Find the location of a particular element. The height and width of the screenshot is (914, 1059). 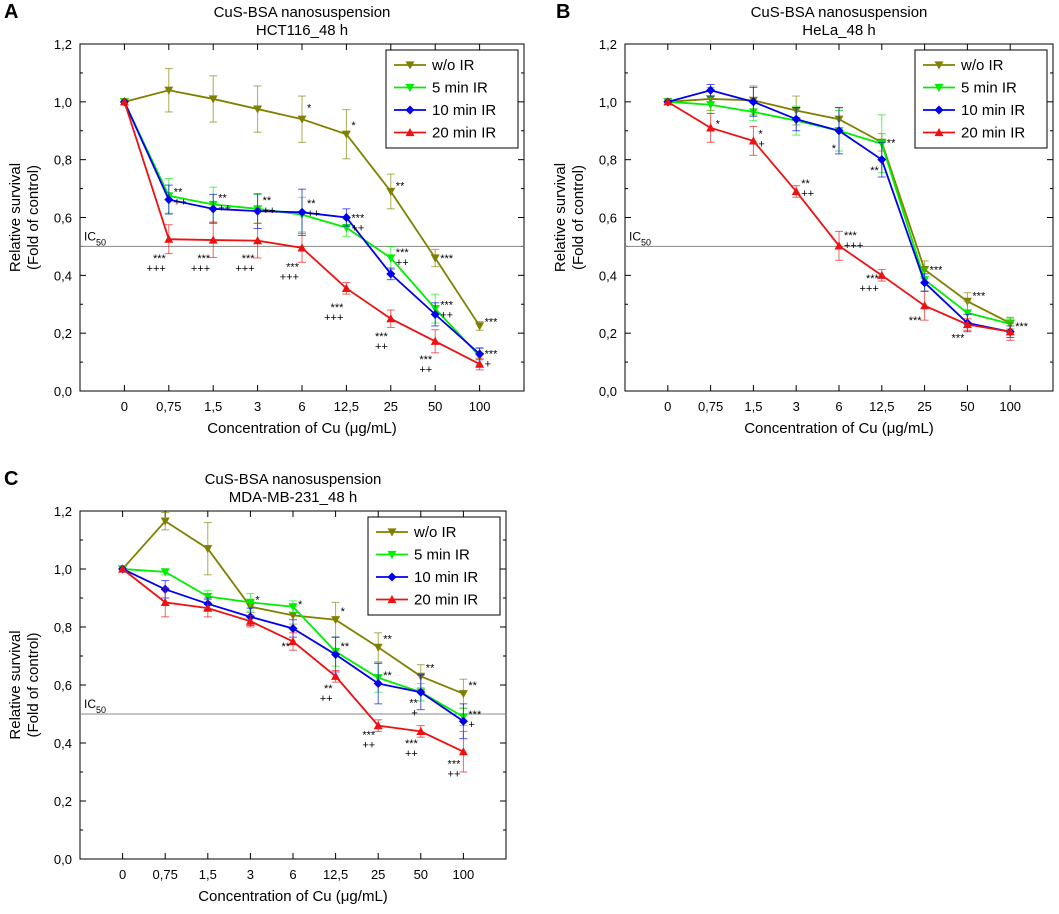

legend: w/o IR 5 min IR 10 min IR 20 min IR is located at coordinates (452, 99).